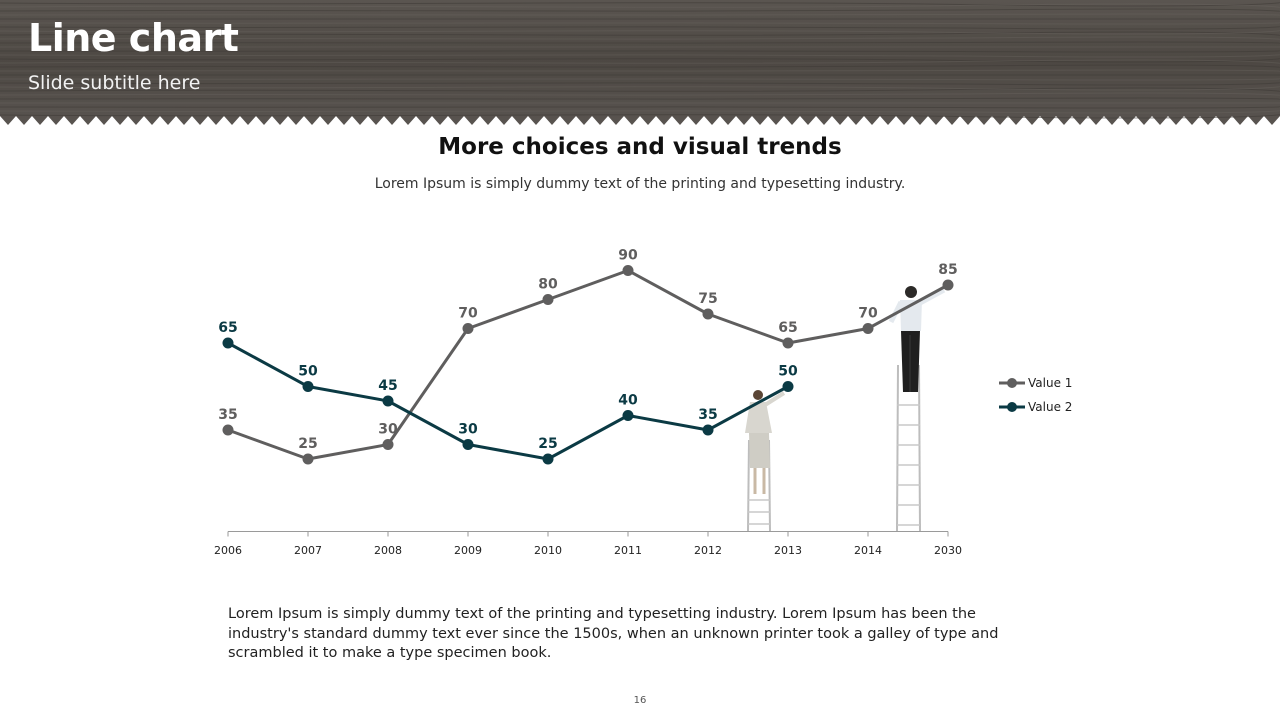 Image resolution: width=1280 pixels, height=720 pixels. What do you see at coordinates (948, 550) in the screenshot?
I see `x-tick-label: 2030` at bounding box center [948, 550].